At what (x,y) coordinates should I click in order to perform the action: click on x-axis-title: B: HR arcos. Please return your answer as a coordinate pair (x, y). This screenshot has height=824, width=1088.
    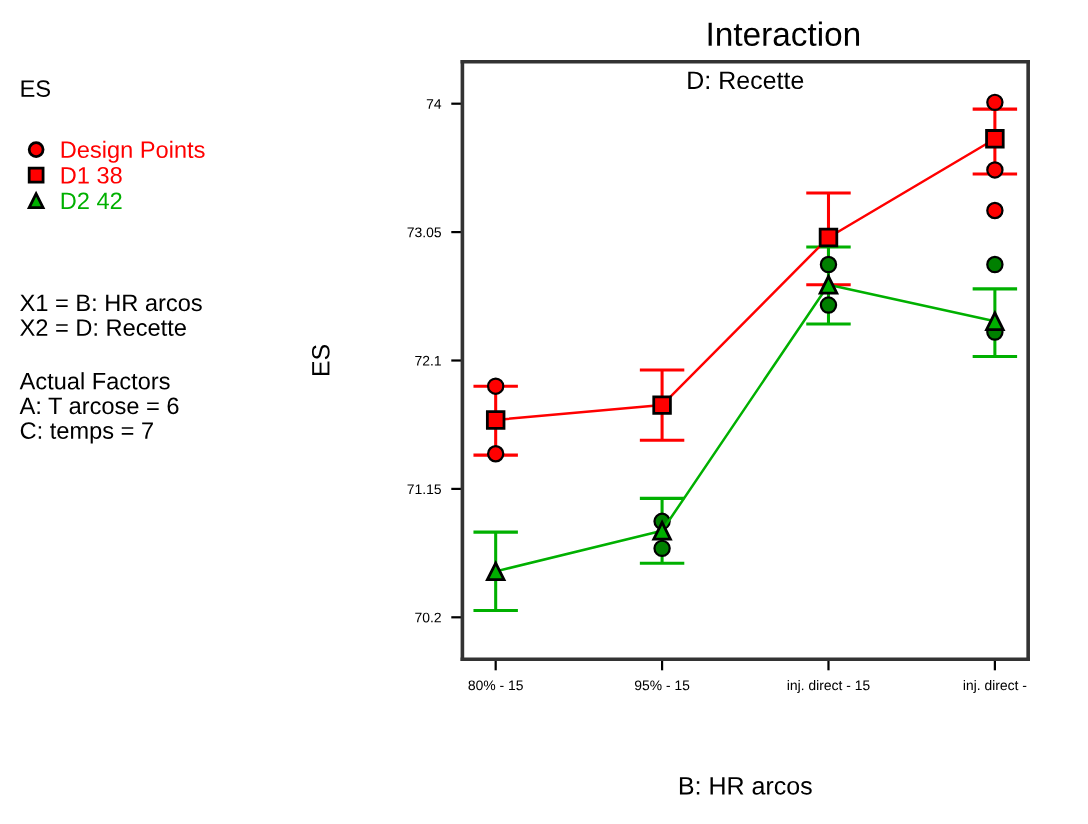
    Looking at the image, I should click on (745, 786).